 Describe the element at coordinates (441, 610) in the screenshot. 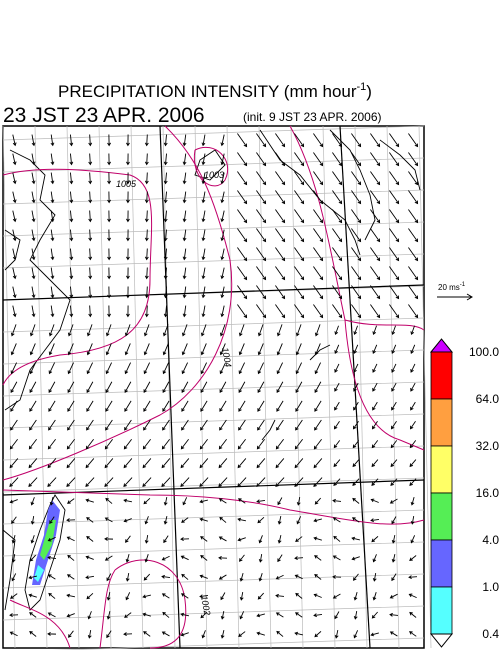

I see `colorbar-bin` at that location.